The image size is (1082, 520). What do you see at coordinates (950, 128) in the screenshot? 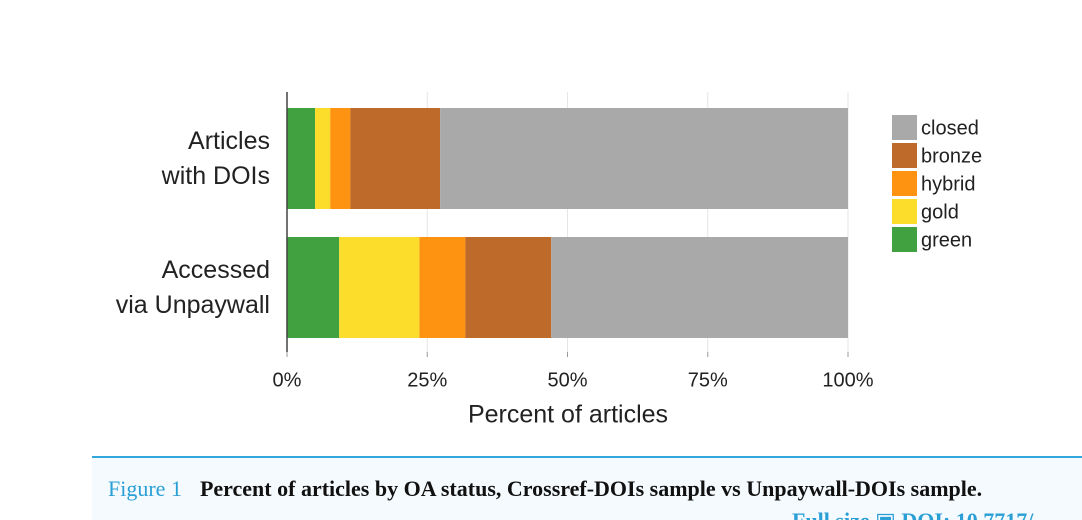
I see `legend-label: closed` at bounding box center [950, 128].